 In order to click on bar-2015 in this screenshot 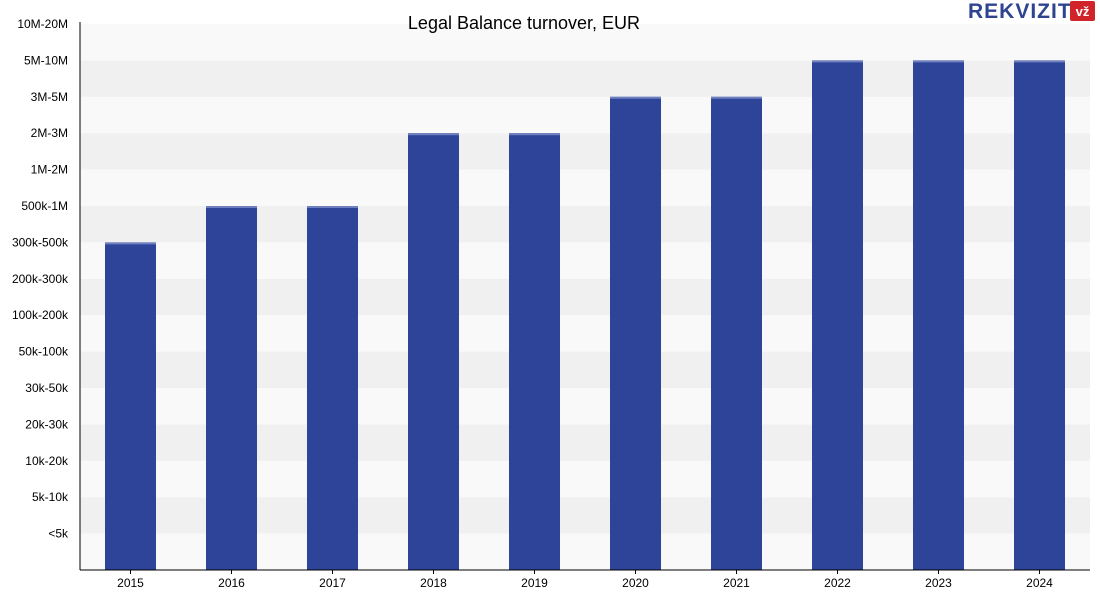, I will do `click(130, 406)`.